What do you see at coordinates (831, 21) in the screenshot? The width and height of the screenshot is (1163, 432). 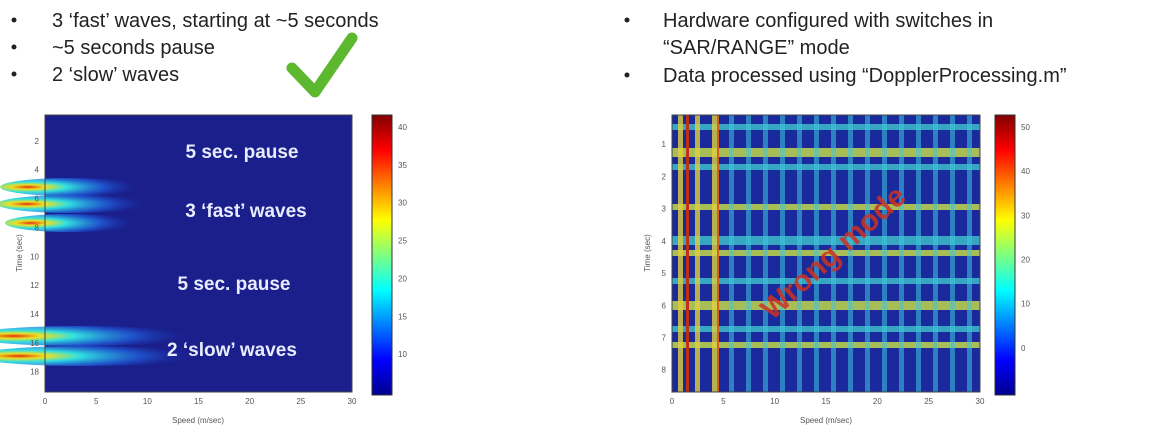 I see `line: Hardware configured with switches in` at bounding box center [831, 21].